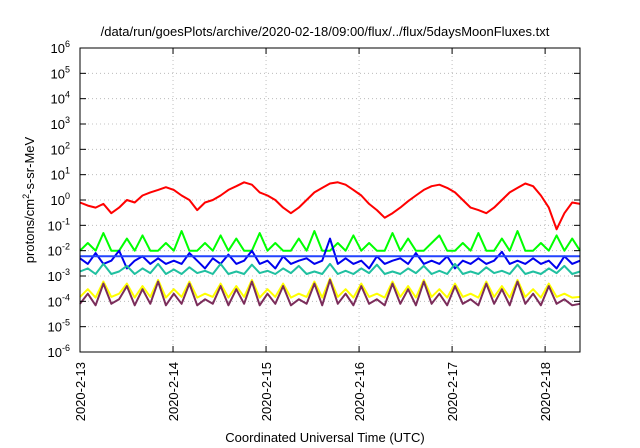  I want to click on y-tick-label: 10¹, so click(60, 174).